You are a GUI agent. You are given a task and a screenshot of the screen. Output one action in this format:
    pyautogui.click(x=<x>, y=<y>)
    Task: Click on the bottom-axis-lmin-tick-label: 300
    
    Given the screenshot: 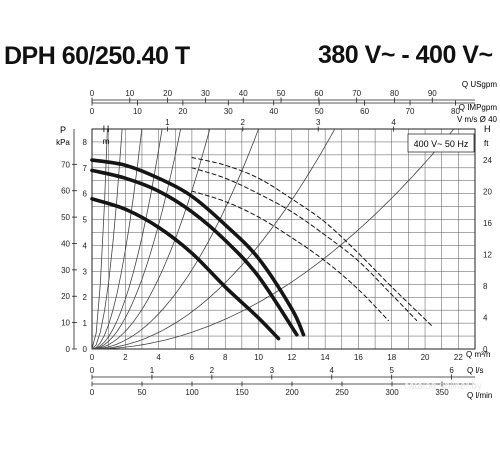 What is the action you would take?
    pyautogui.click(x=392, y=392)
    